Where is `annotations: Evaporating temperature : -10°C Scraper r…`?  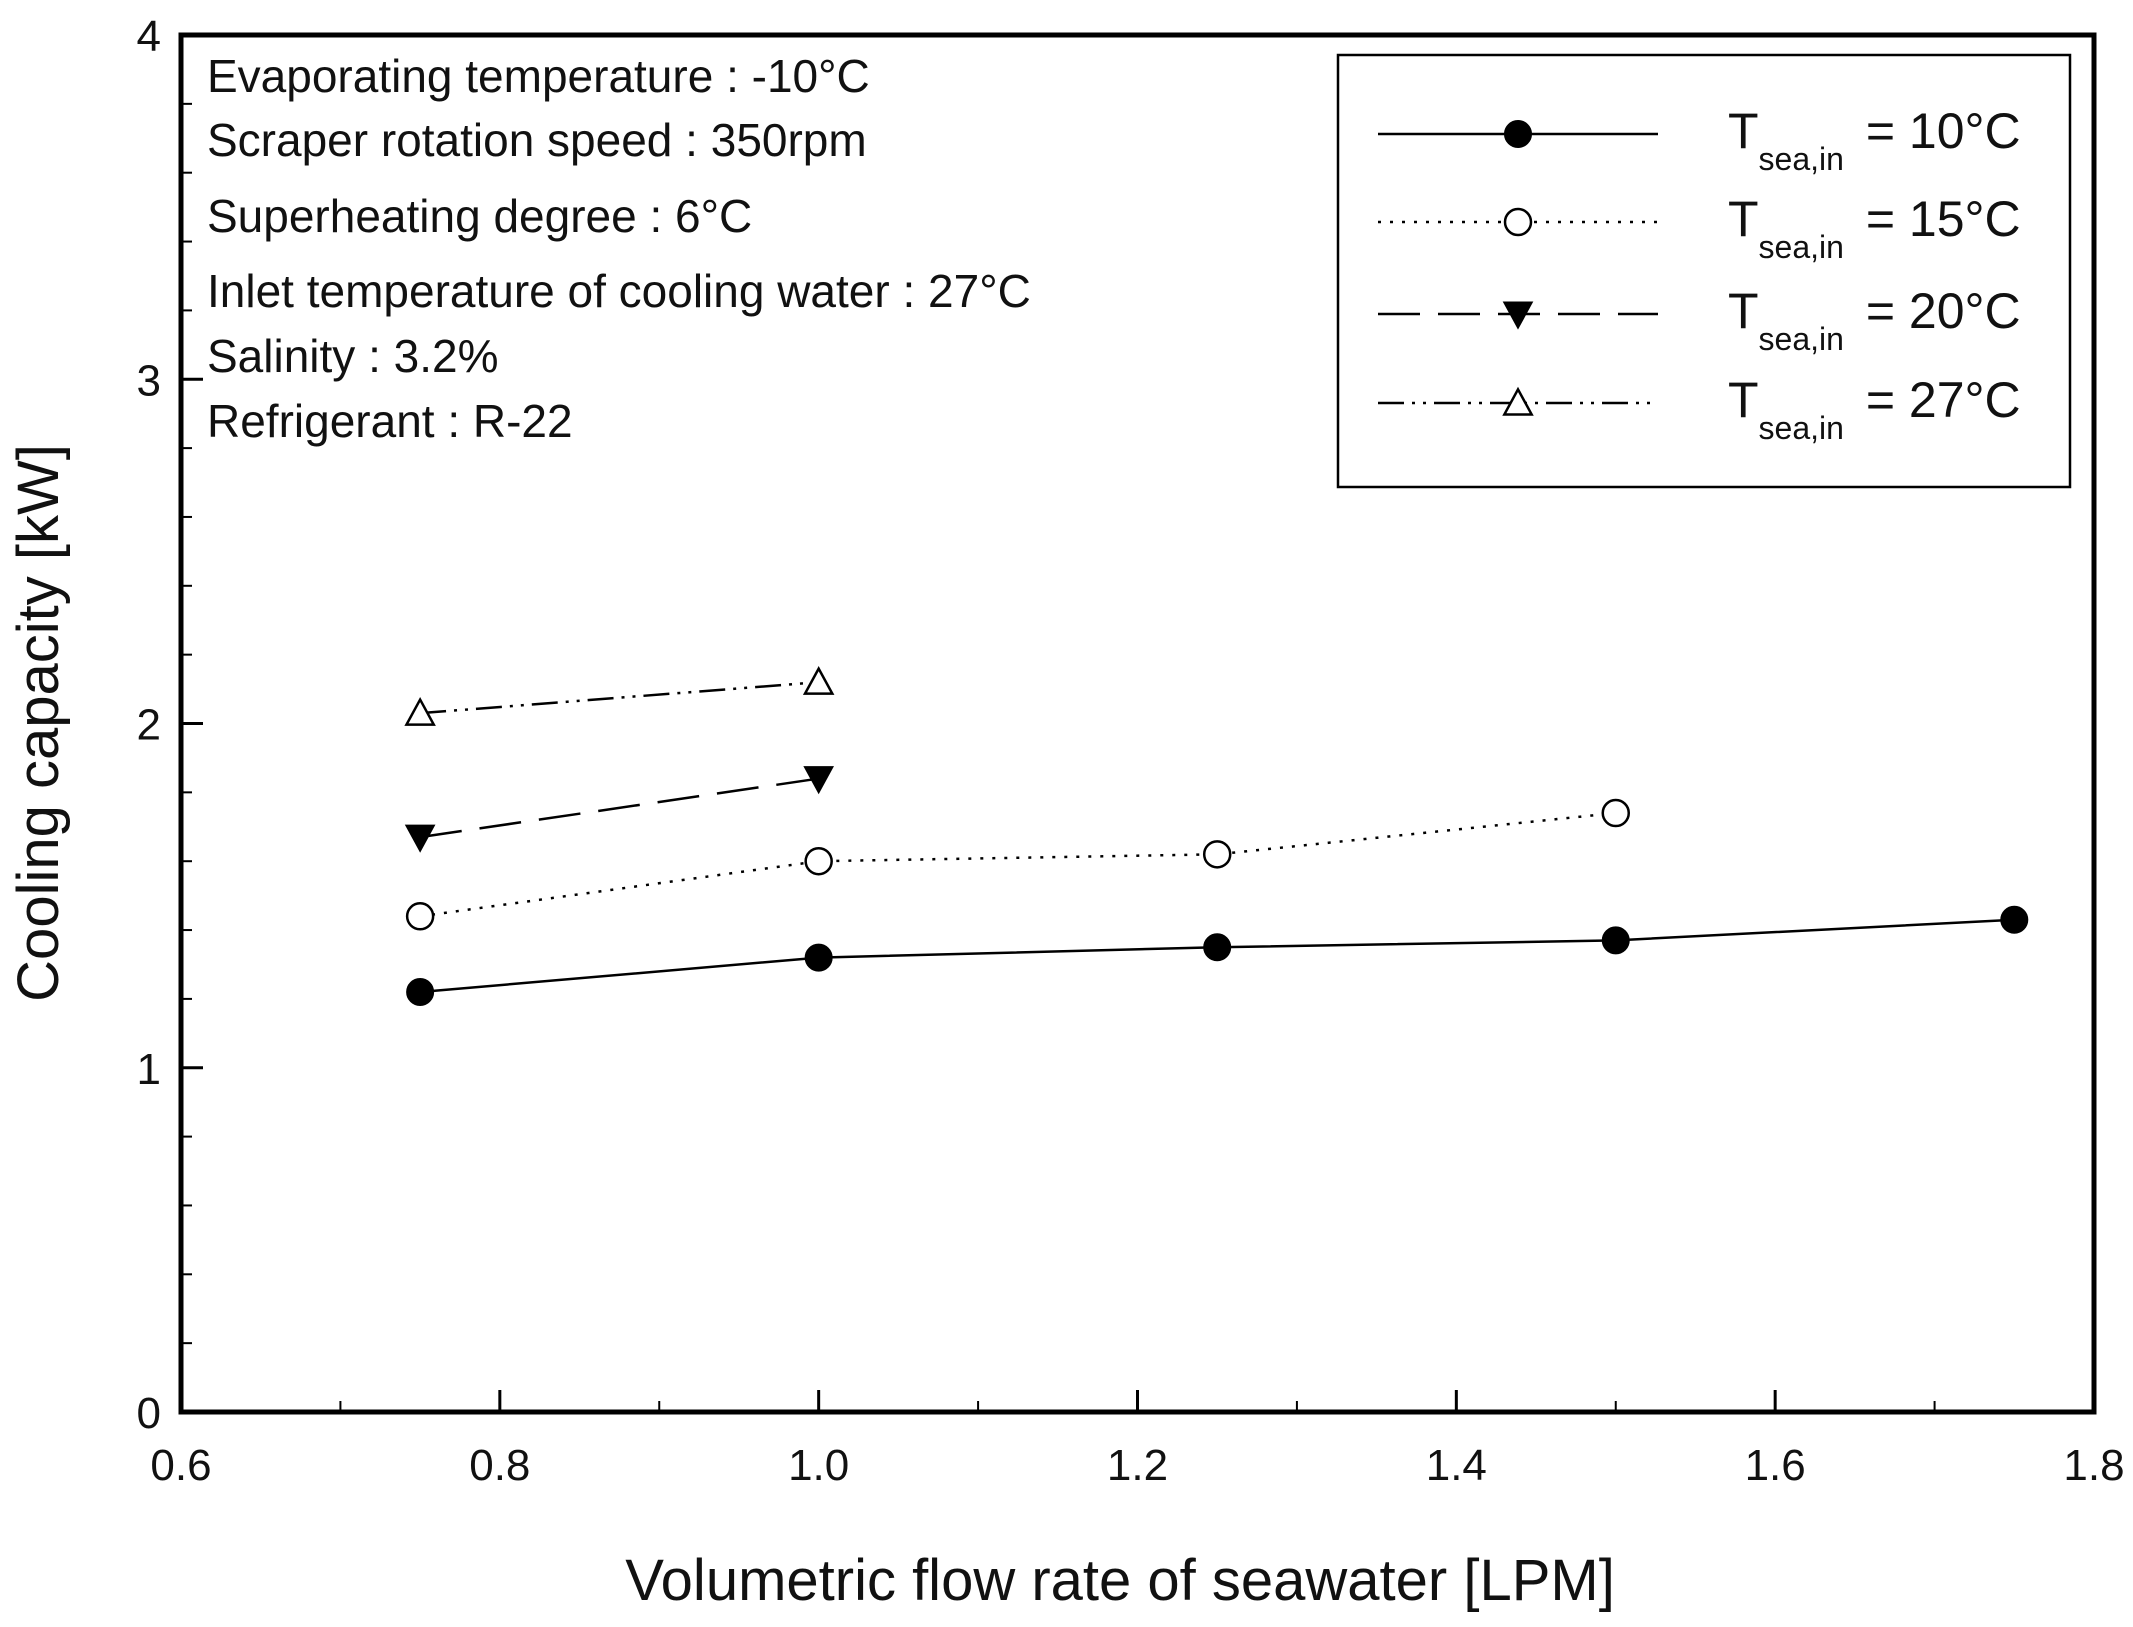
annotations: Evaporating temperature : -10°C Scraper r… is located at coordinates (619, 248).